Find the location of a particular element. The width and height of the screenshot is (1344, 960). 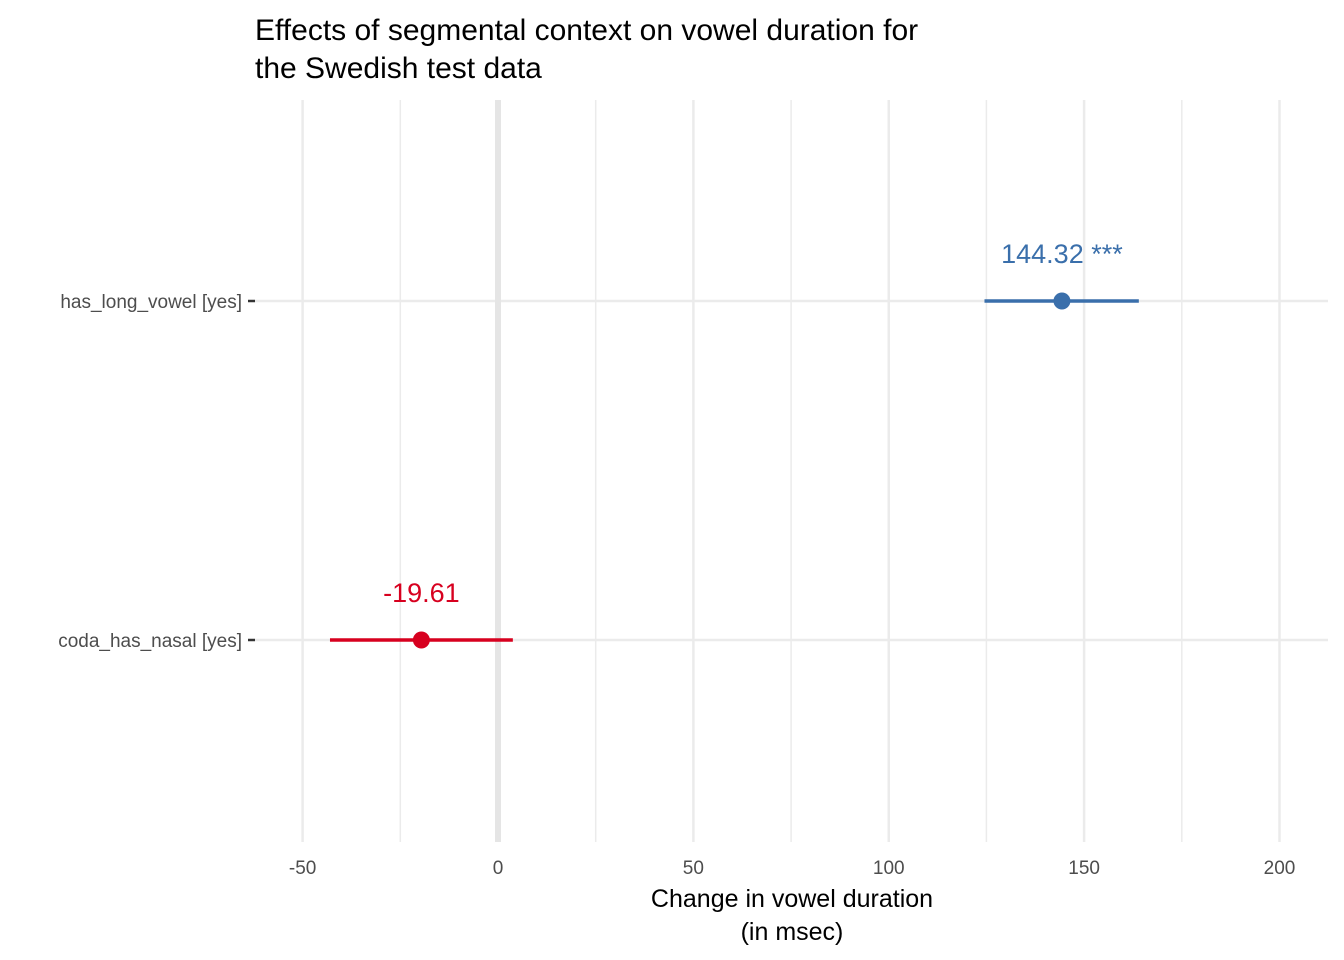

estimate-value-label: -19.61 is located at coordinates (421, 593).